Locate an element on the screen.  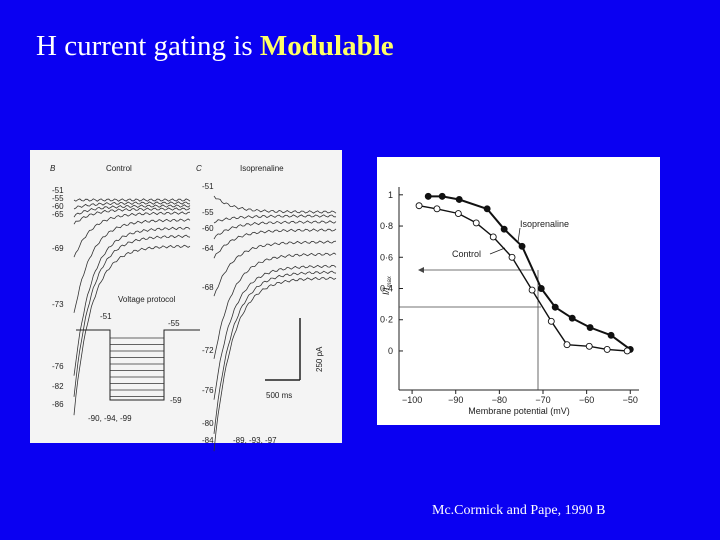
protocol-label: -59 is located at coordinates (176, 400).